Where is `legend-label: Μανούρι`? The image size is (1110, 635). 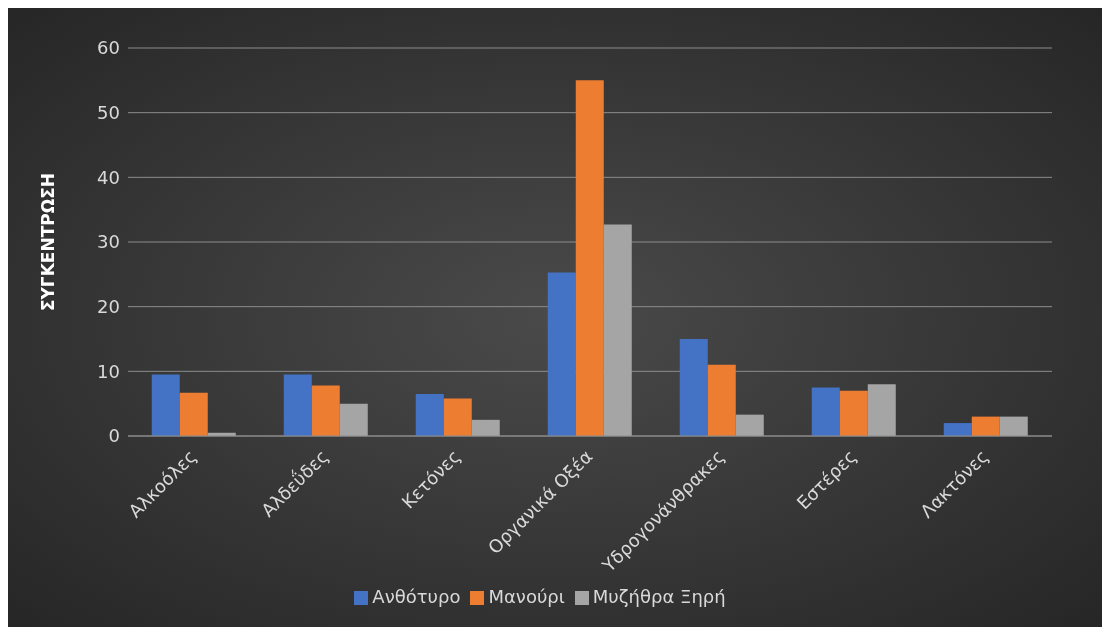 legend-label: Μανούρι is located at coordinates (526, 596).